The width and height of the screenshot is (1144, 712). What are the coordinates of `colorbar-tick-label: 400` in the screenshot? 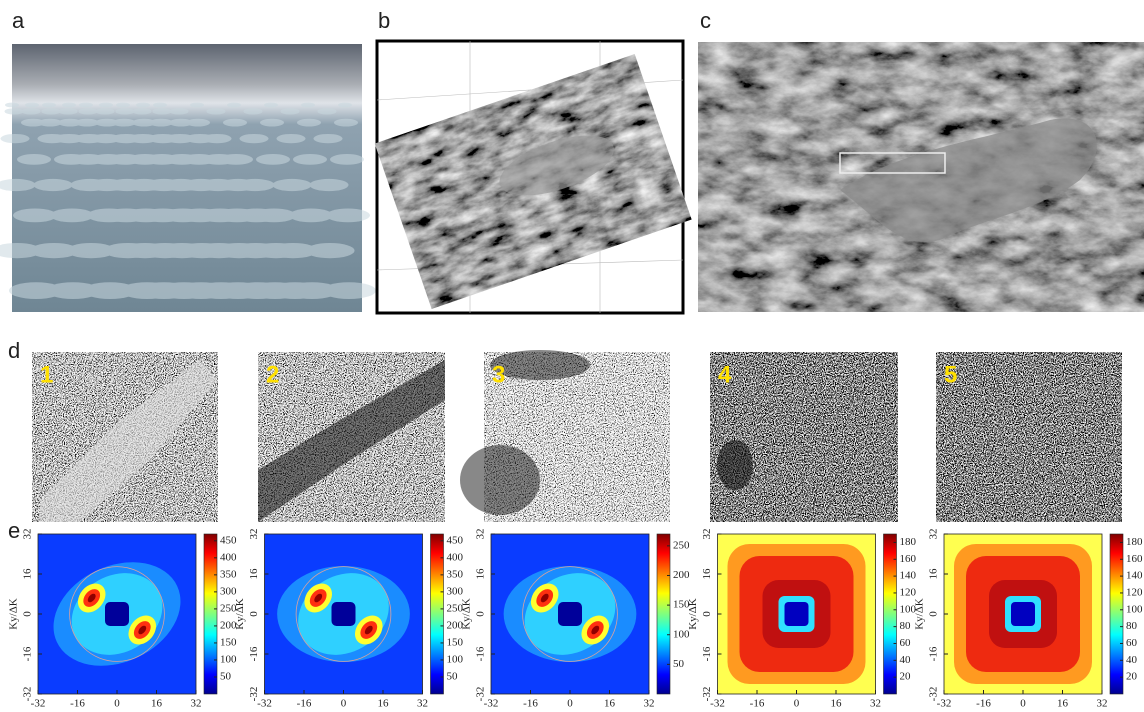 It's located at (455, 557).